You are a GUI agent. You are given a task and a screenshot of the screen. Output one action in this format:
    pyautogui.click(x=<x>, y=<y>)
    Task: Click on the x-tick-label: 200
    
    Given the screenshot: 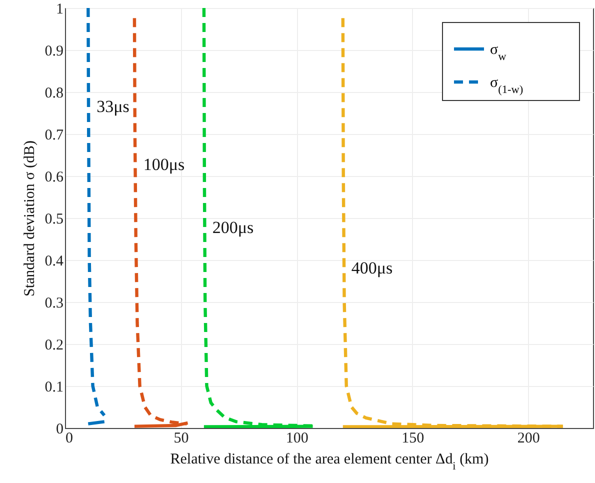 What is the action you would take?
    pyautogui.click(x=528, y=438)
    